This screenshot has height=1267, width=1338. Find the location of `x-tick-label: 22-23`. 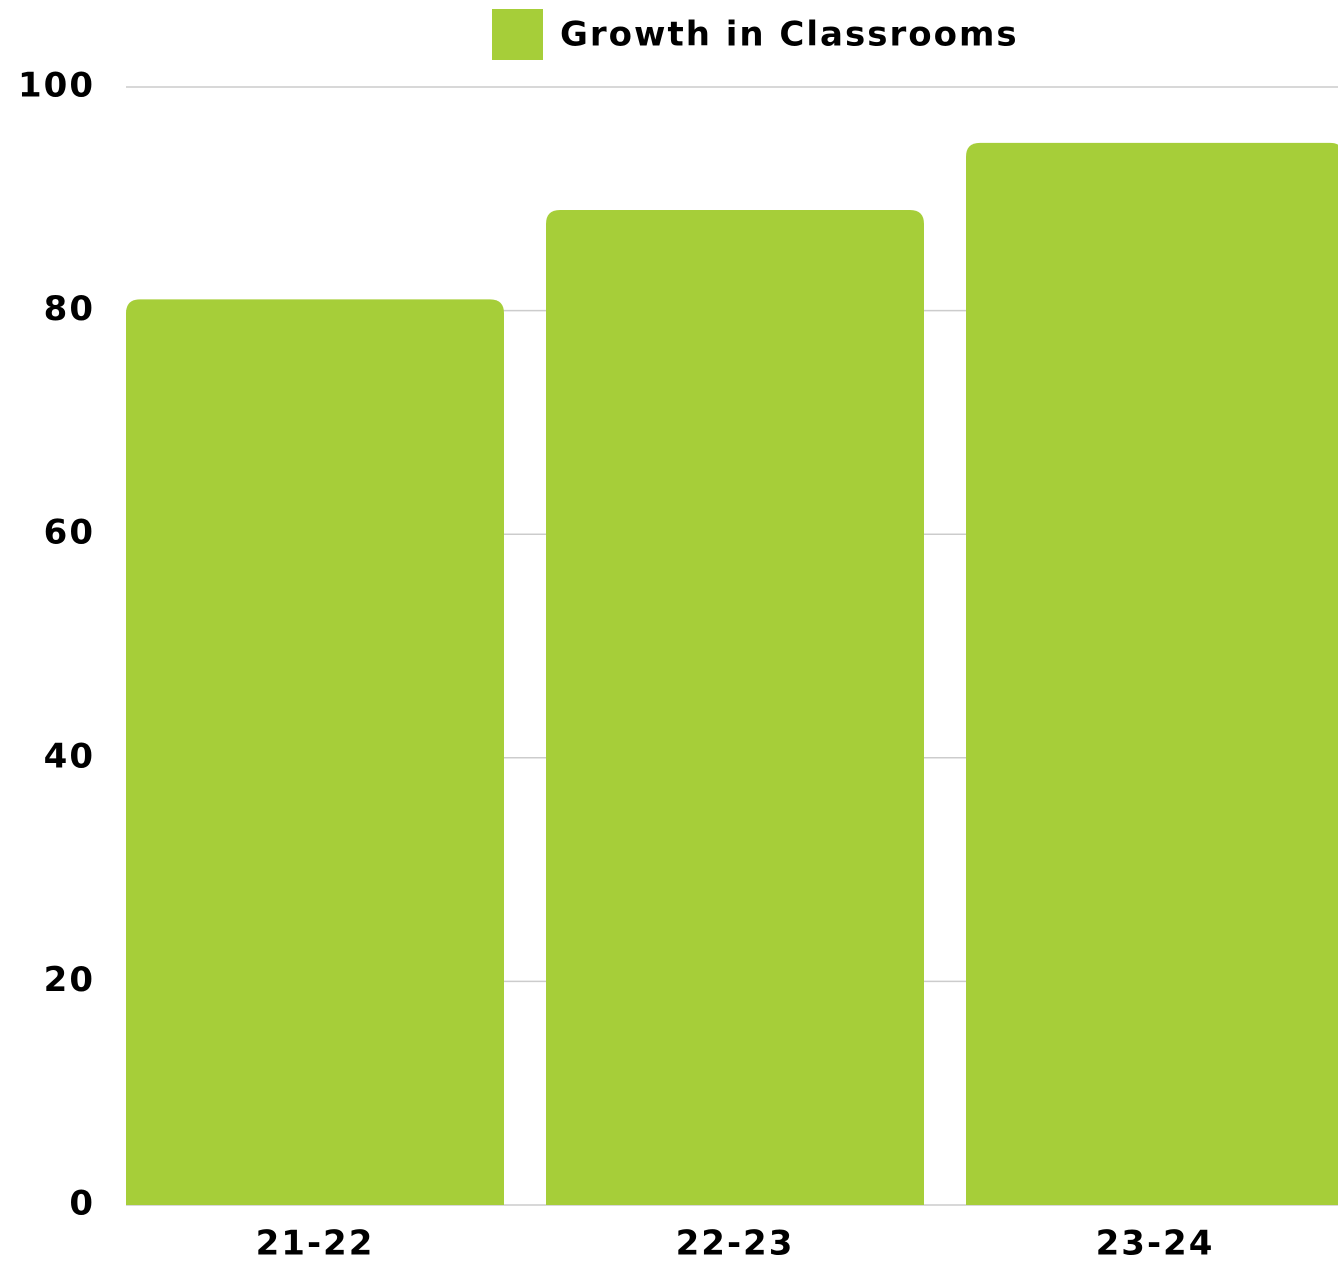

x-tick-label: 22-23 is located at coordinates (735, 1244).